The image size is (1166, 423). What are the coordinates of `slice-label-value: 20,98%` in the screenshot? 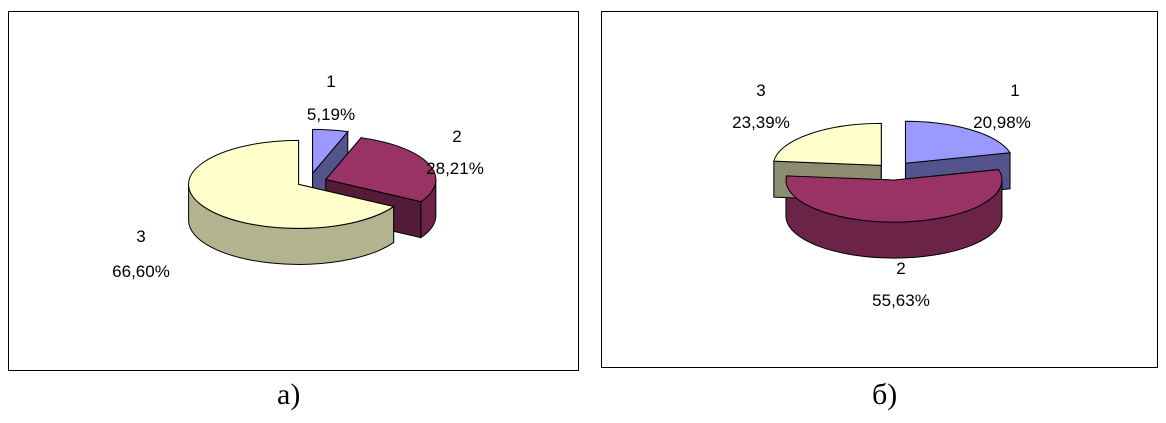 It's located at (1002, 122).